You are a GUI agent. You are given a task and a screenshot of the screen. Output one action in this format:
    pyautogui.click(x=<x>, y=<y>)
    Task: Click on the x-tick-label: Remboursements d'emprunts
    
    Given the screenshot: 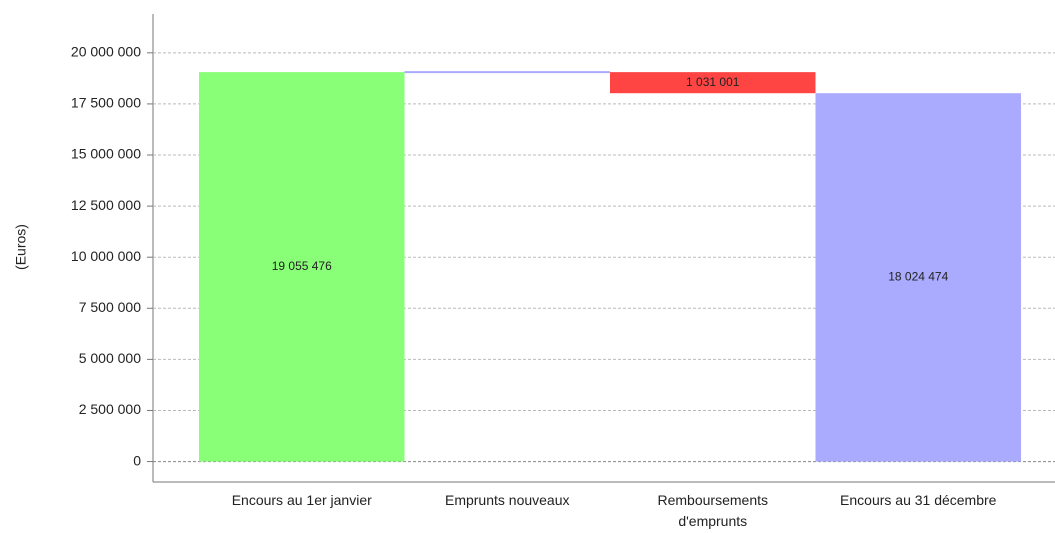 What is the action you would take?
    pyautogui.click(x=713, y=510)
    